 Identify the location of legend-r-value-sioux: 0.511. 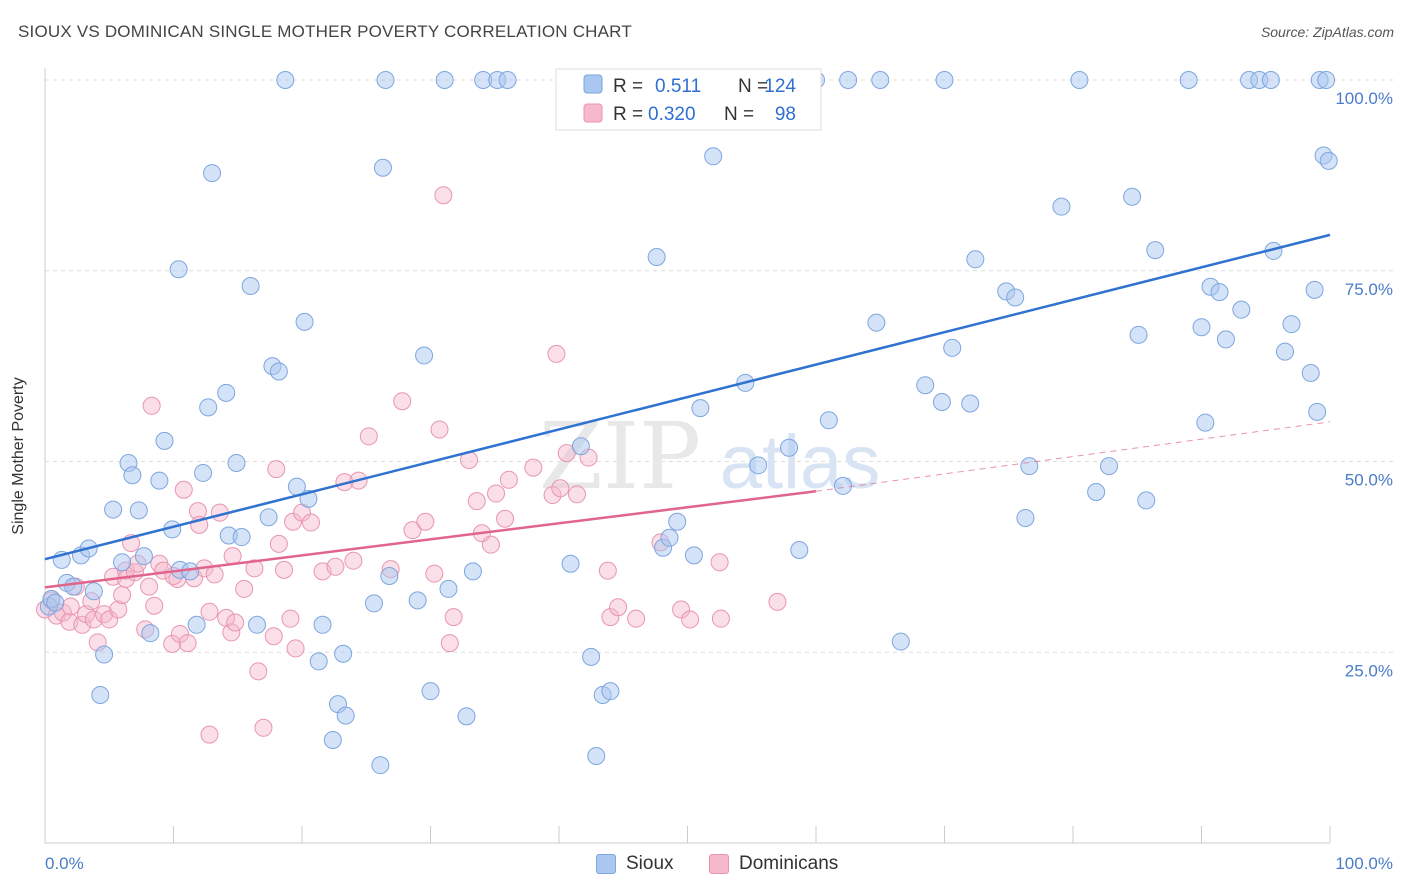
(678, 86).